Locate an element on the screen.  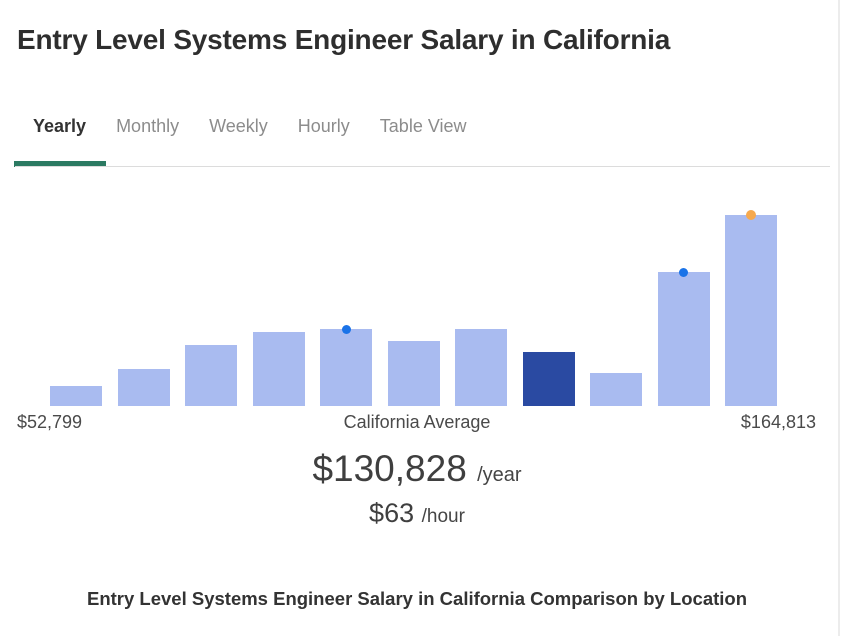
tab-table-view: Table View is located at coordinates (423, 126).